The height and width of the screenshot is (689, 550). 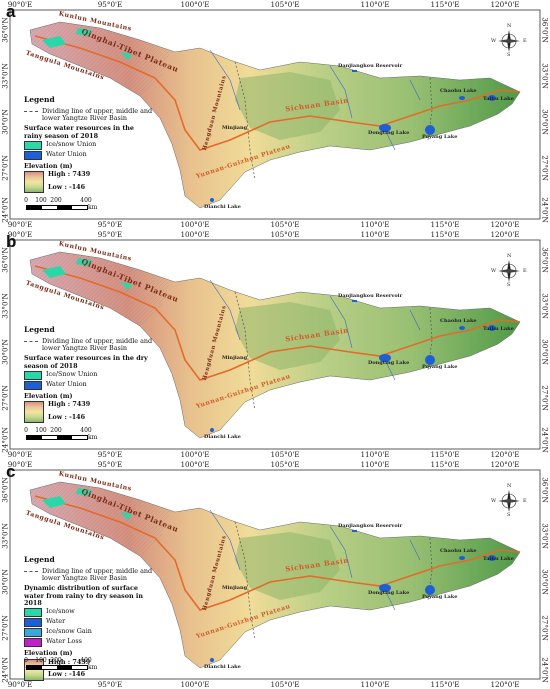 What do you see at coordinates (41, 660) in the screenshot?
I see `scale-100: 100` at bounding box center [41, 660].